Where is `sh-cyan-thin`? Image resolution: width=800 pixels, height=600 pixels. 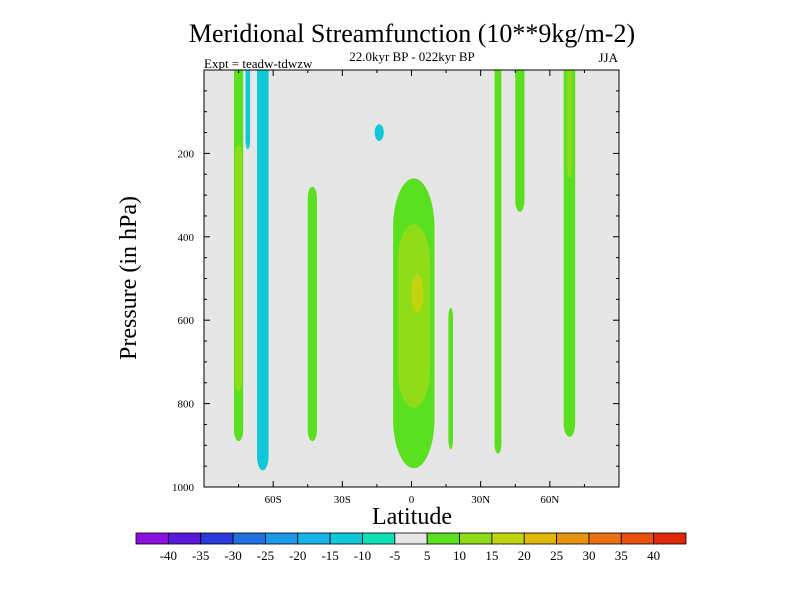
sh-cyan-thin is located at coordinates (248, 110).